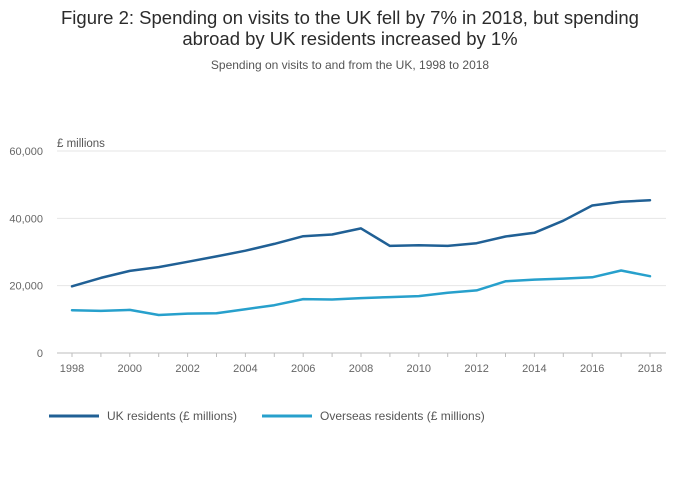 This screenshot has width=700, height=502. I want to click on legend-label: Overseas residents (£ millions), so click(402, 416).